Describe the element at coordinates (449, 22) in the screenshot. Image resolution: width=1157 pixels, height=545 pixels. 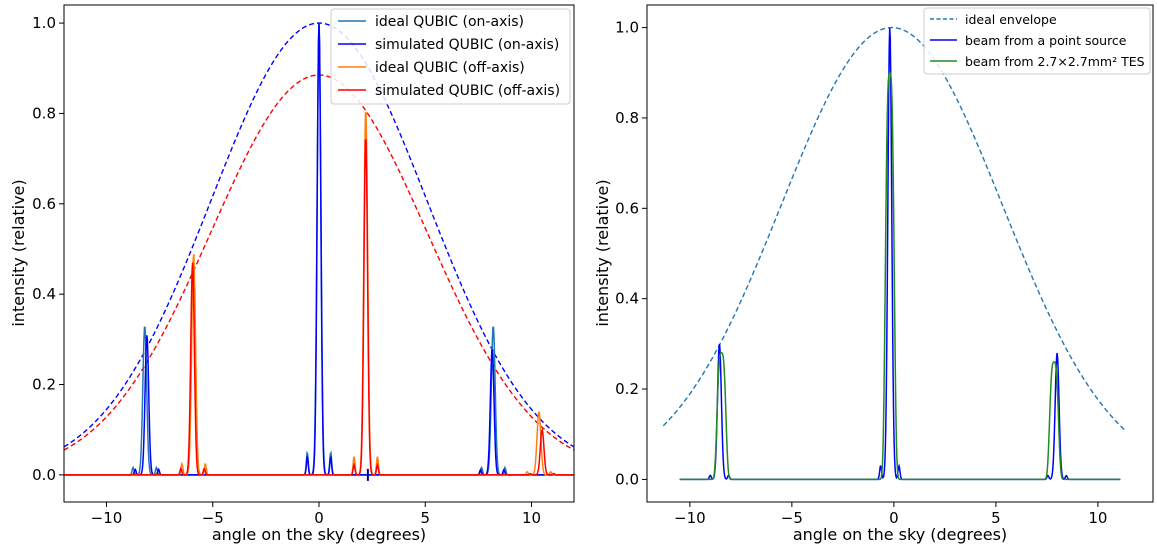
I see `legend-label-ideal-on-axis: ideal QUBIC (on-axis)` at that location.